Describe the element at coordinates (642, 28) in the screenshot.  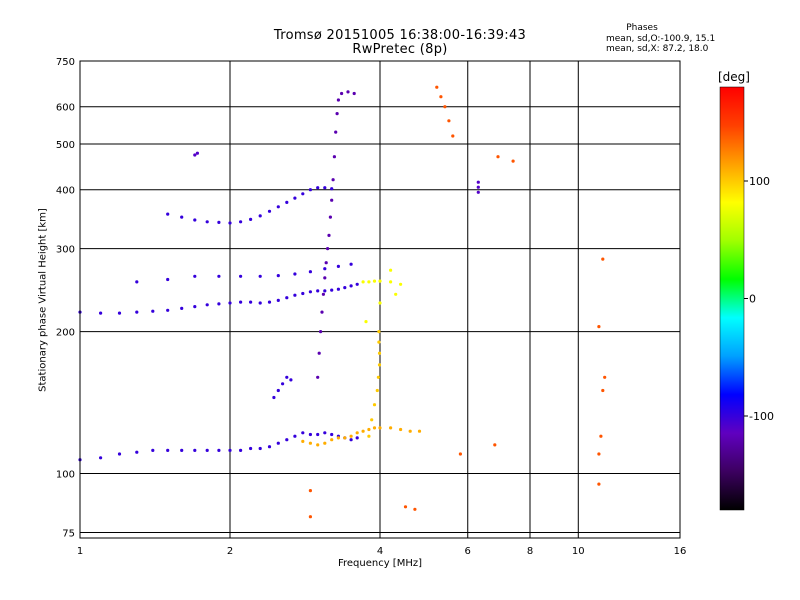
I see `phases-title: Phases` at that location.